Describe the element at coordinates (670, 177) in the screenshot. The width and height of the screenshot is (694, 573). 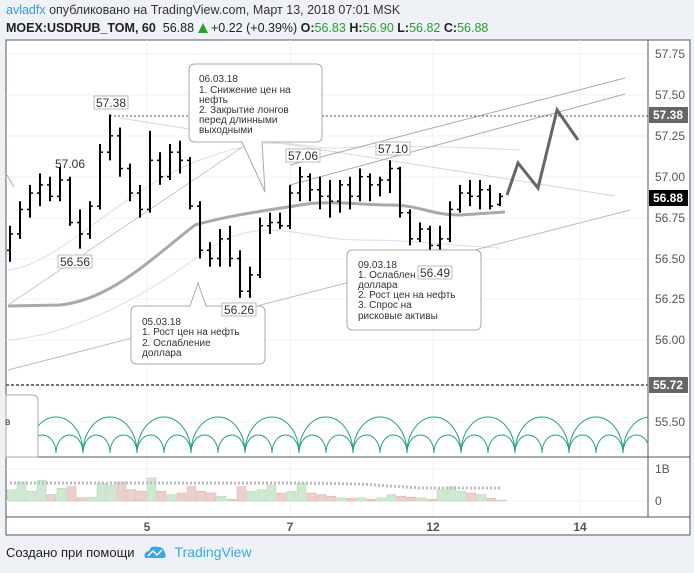
I see `svg-text: 57.00` at that location.